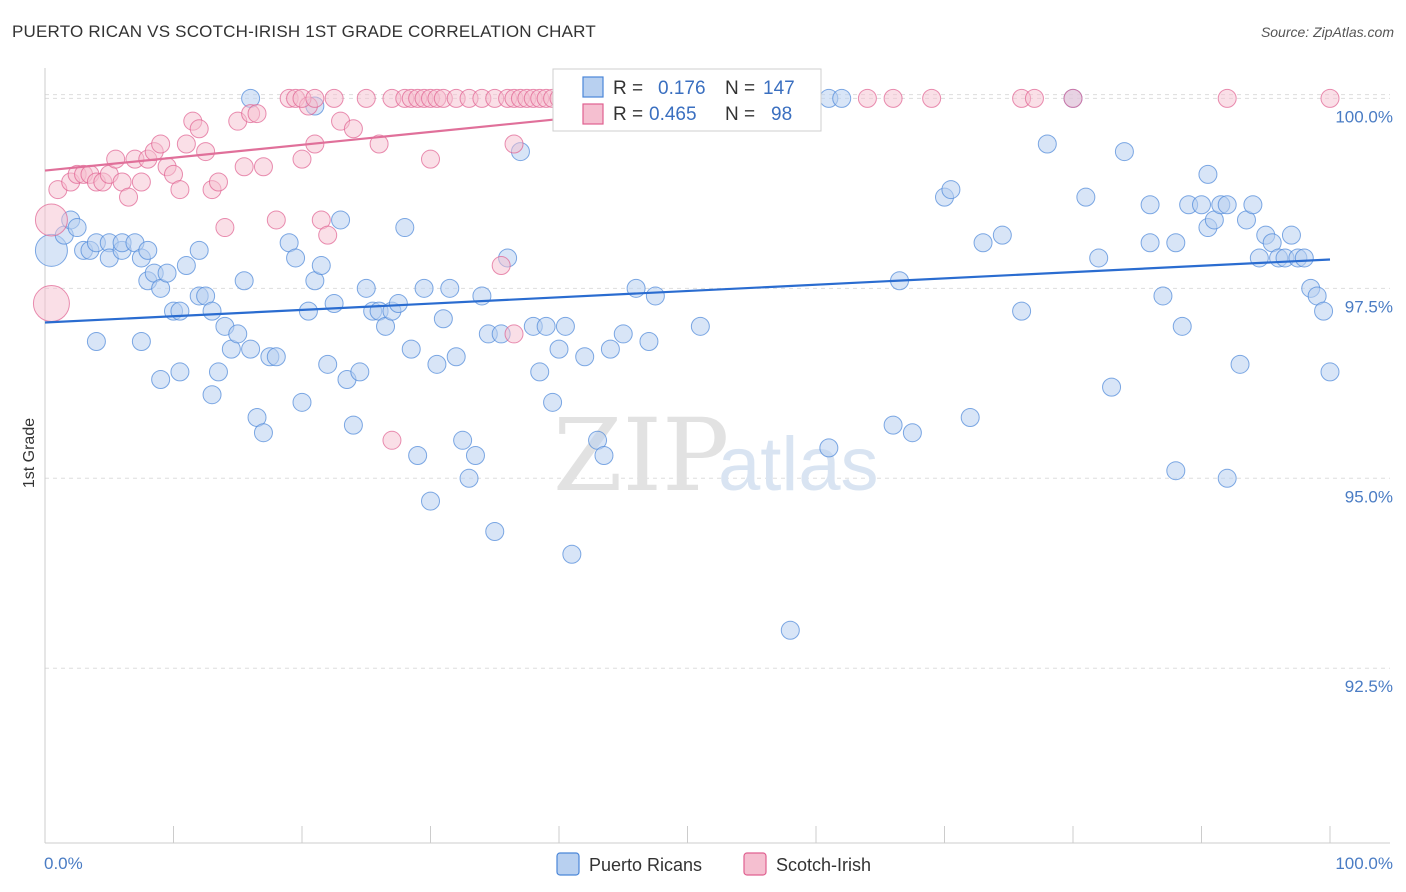  What do you see at coordinates (645, 865) in the screenshot?
I see `bottom-legend-puerto-ricans: Puerto Ricans` at bounding box center [645, 865].